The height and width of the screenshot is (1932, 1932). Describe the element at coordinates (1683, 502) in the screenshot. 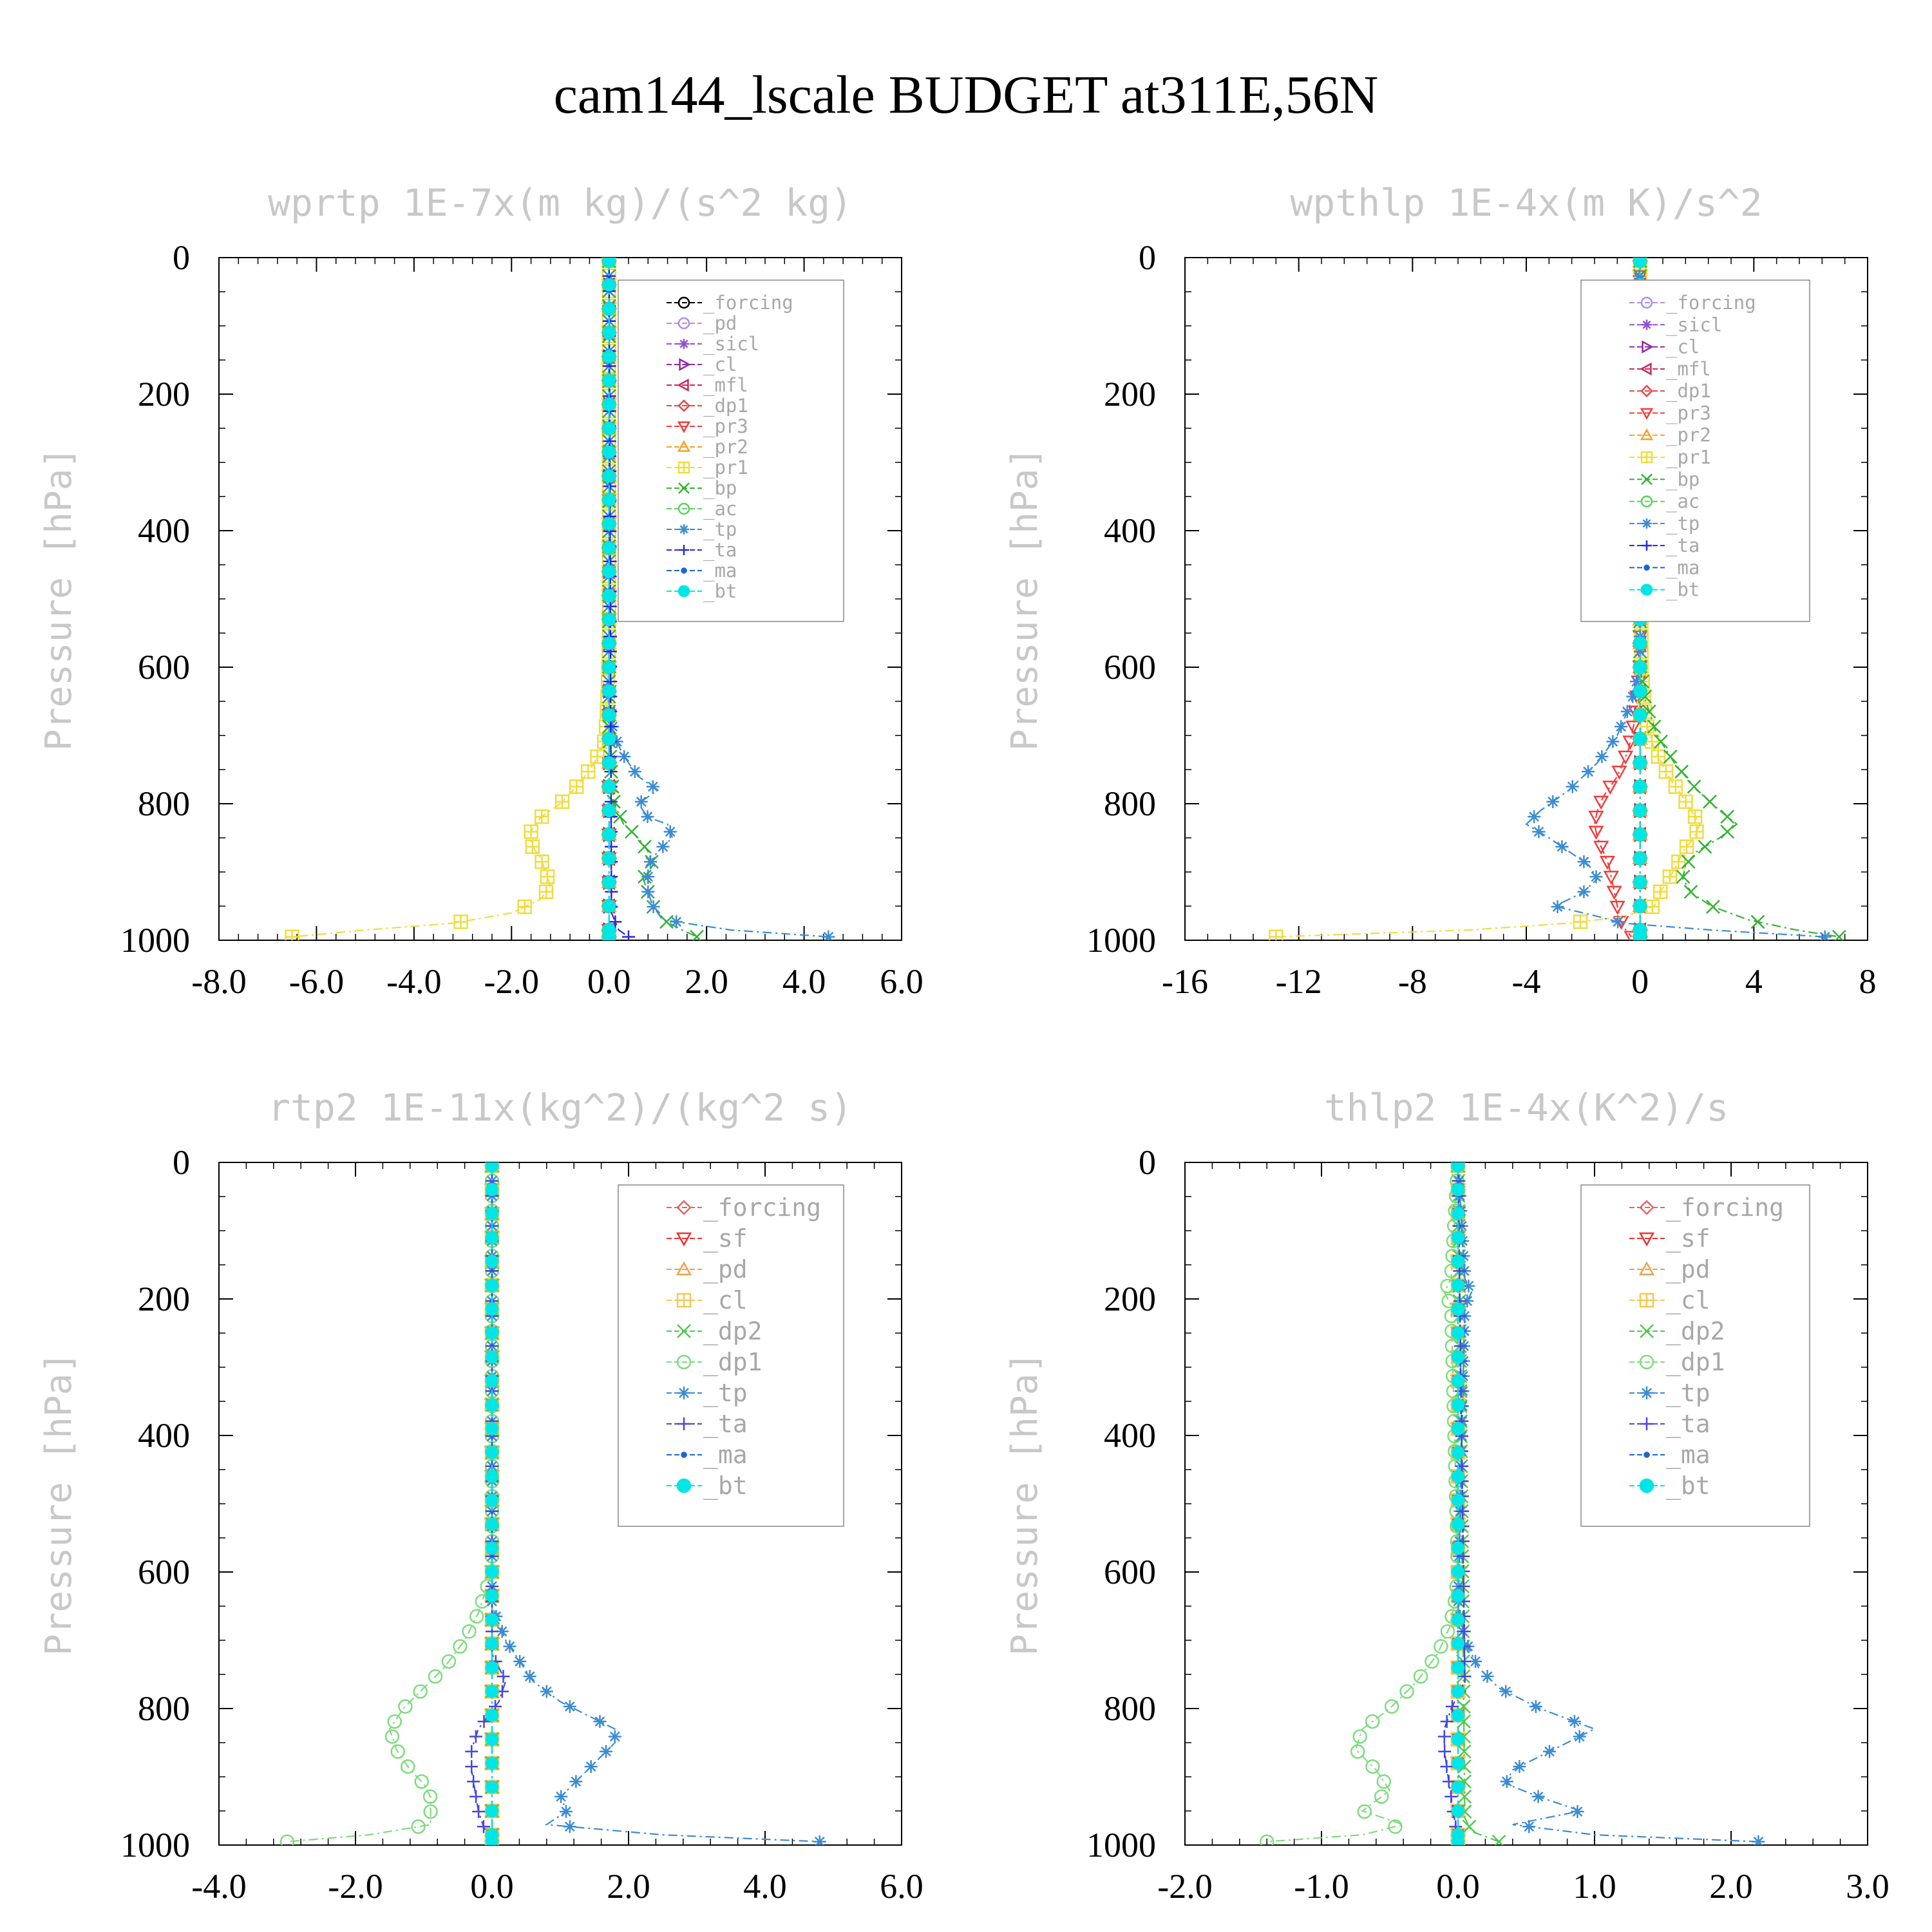

I see `legend-label: _ac` at that location.